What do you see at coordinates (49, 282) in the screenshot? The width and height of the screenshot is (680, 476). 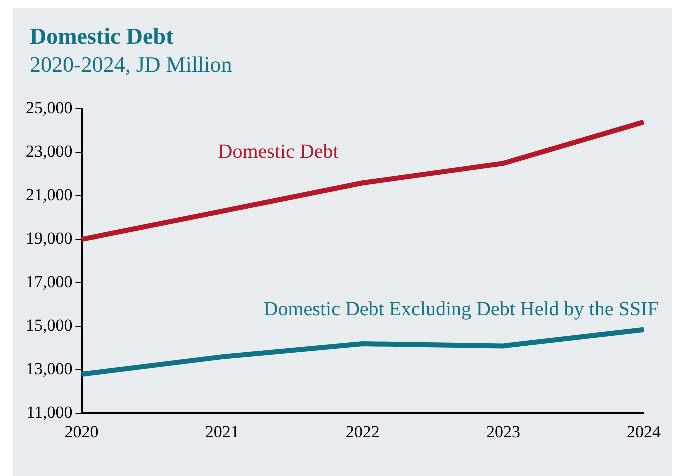 I see `y-tick-label: 17,000` at bounding box center [49, 282].